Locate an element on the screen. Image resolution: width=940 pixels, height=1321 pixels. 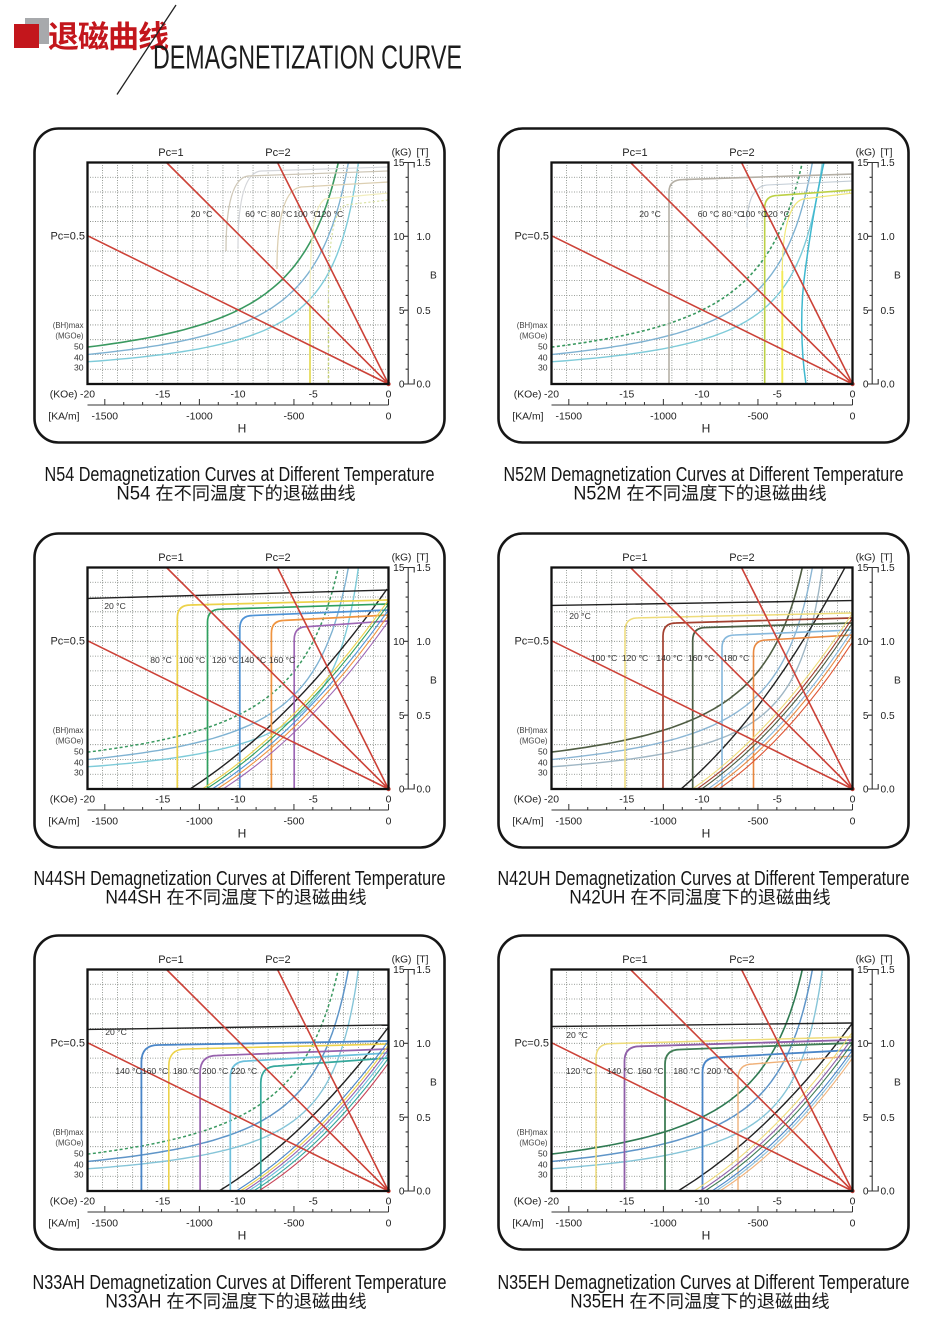
svg-text: 60 °C is located at coordinates (256, 214).